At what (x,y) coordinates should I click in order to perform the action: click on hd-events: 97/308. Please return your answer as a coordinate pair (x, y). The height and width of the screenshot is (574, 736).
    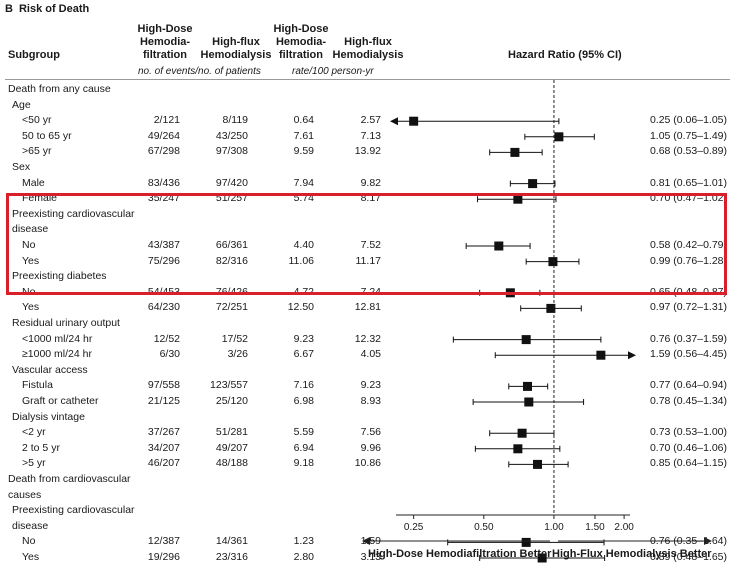
    Looking at the image, I should click on (231, 151).